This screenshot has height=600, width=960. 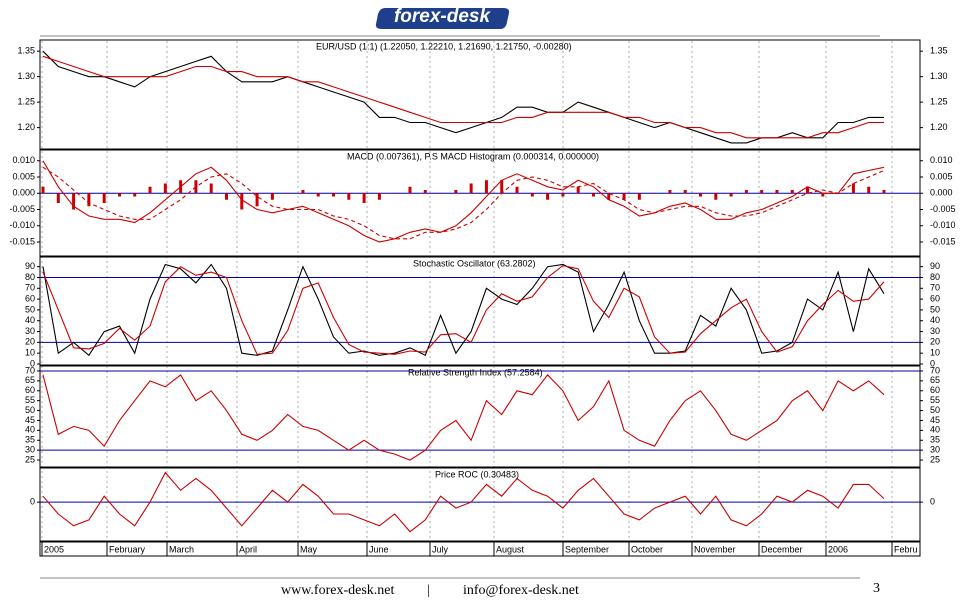 What do you see at coordinates (935, 380) in the screenshot?
I see `y-tick-label-right: 65` at bounding box center [935, 380].